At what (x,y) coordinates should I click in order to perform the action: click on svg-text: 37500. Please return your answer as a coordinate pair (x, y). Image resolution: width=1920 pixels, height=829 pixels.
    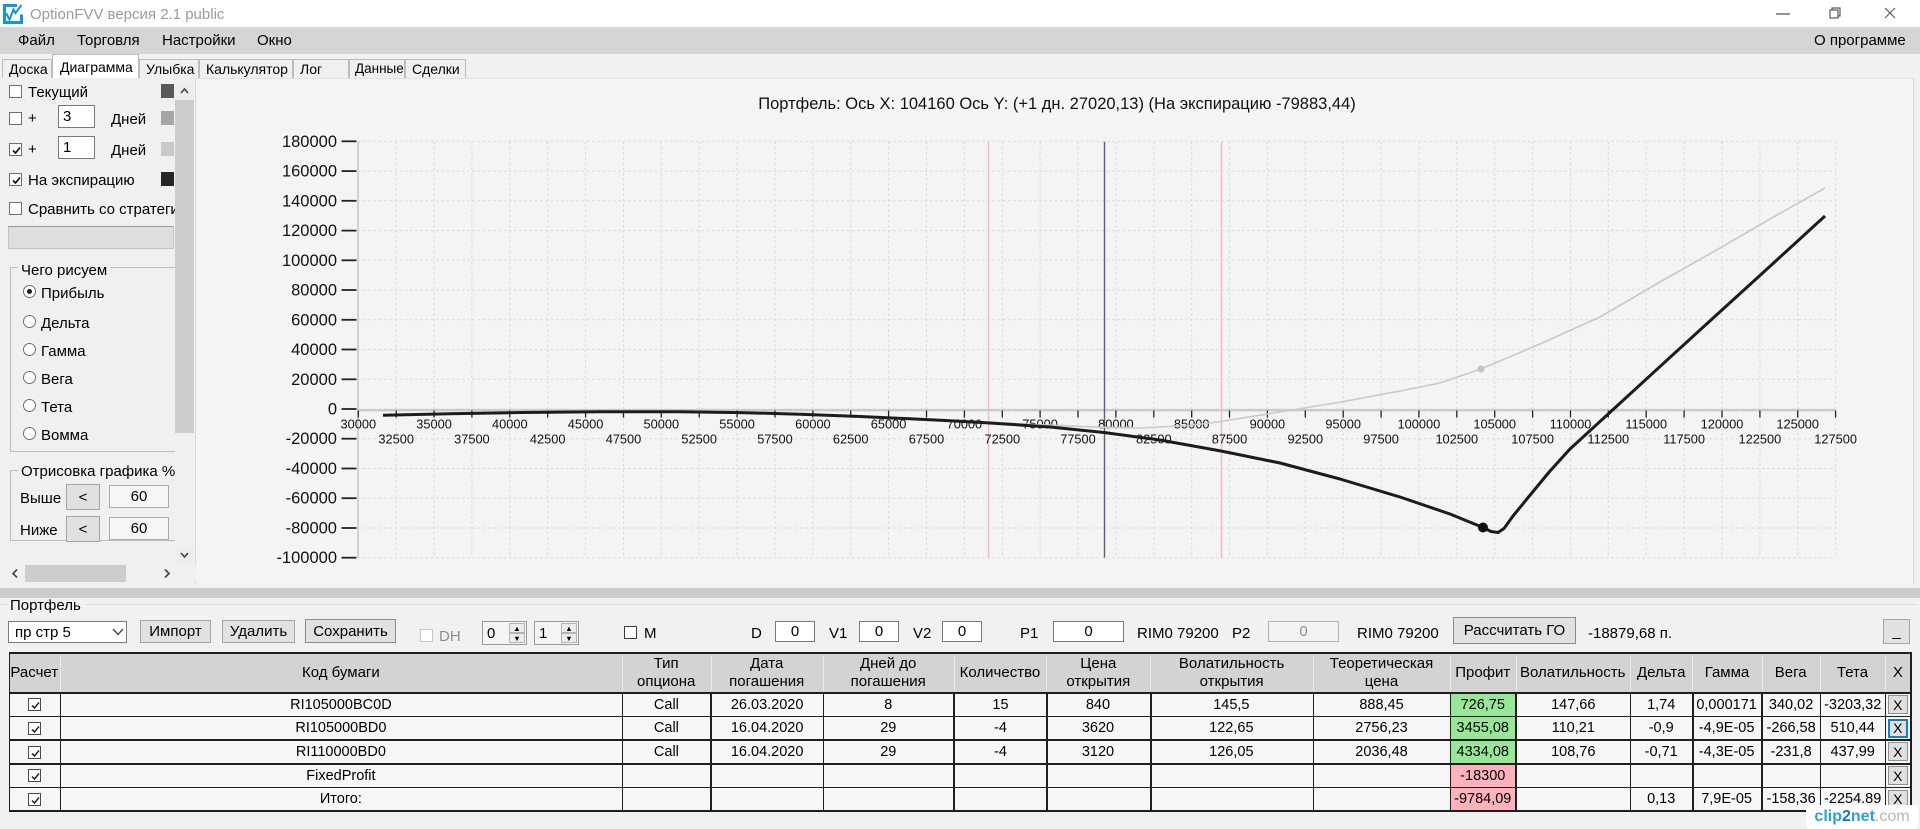
    Looking at the image, I should click on (472, 438).